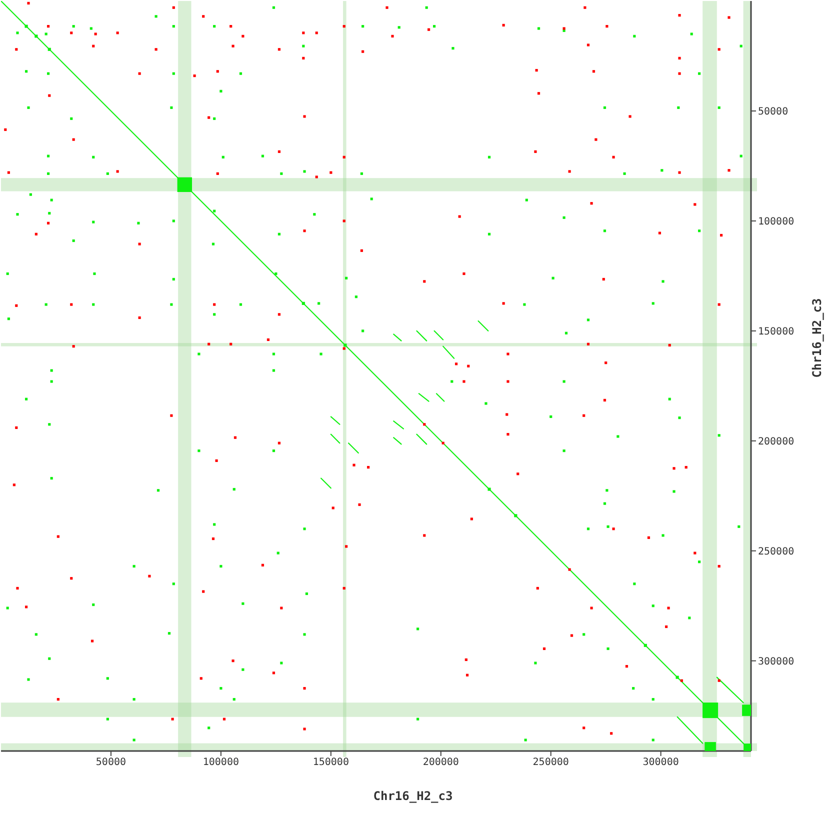  What do you see at coordinates (773, 112) in the screenshot?
I see `y-tick-label: 50000` at bounding box center [773, 112].